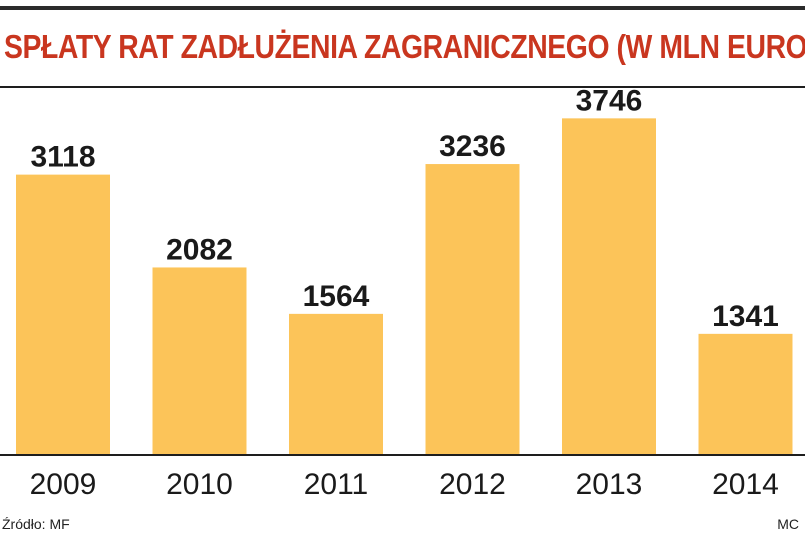  I want to click on title-rule, so click(402, 87).